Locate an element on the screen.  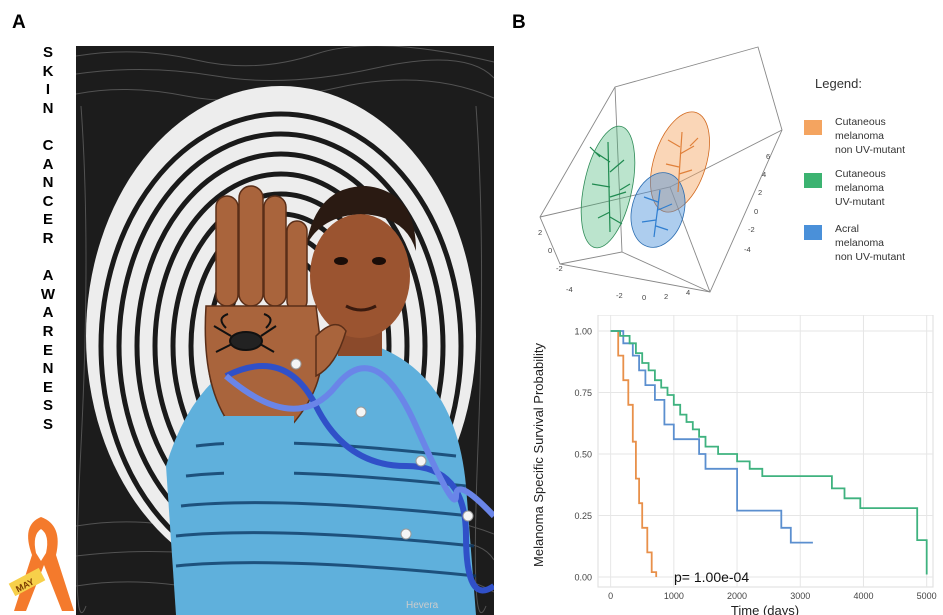
tree-blue is located at coordinates (657, 213).